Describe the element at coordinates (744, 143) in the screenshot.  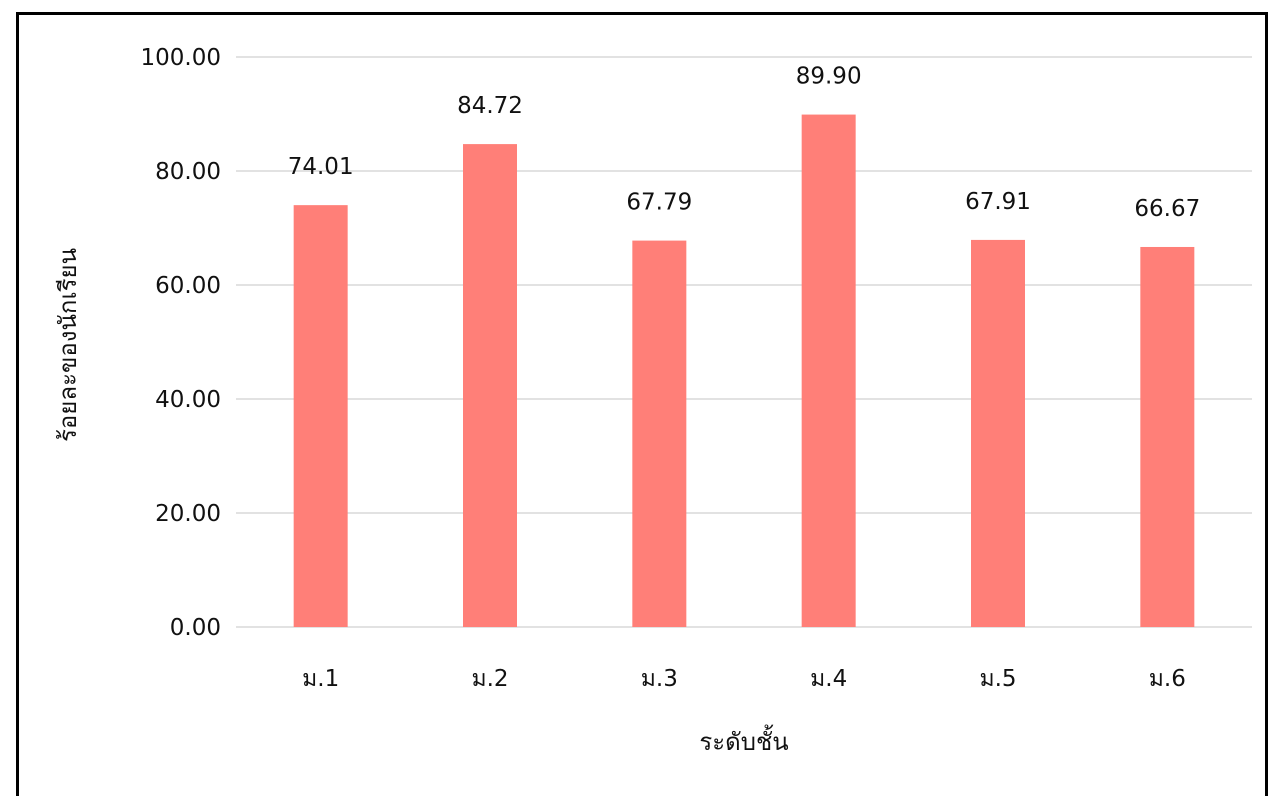
I see `data-labels: 74.01 84.72 67.79 89.90 67.91 66.67` at that location.